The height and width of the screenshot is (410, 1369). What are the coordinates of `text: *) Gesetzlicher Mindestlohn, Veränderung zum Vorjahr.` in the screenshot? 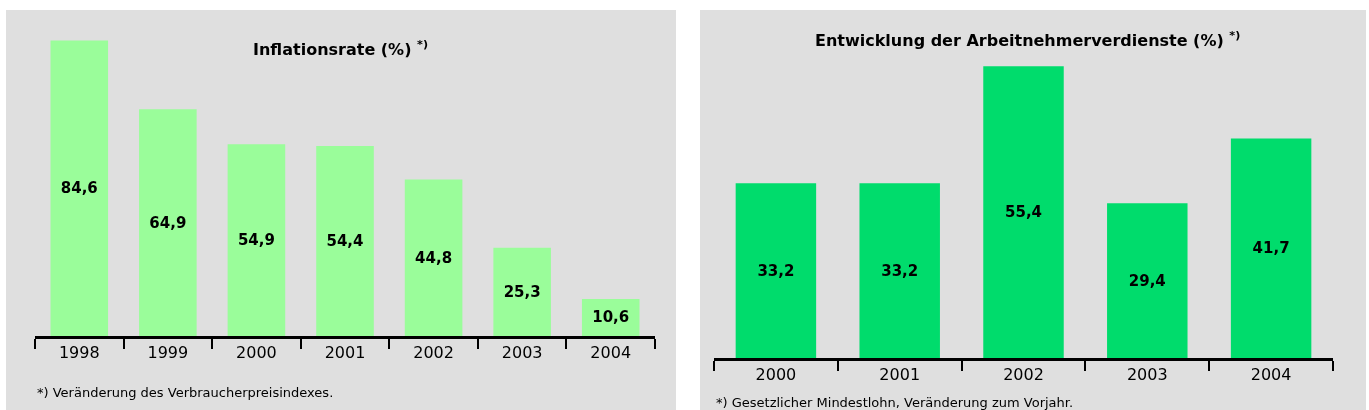 It's located at (895, 402).